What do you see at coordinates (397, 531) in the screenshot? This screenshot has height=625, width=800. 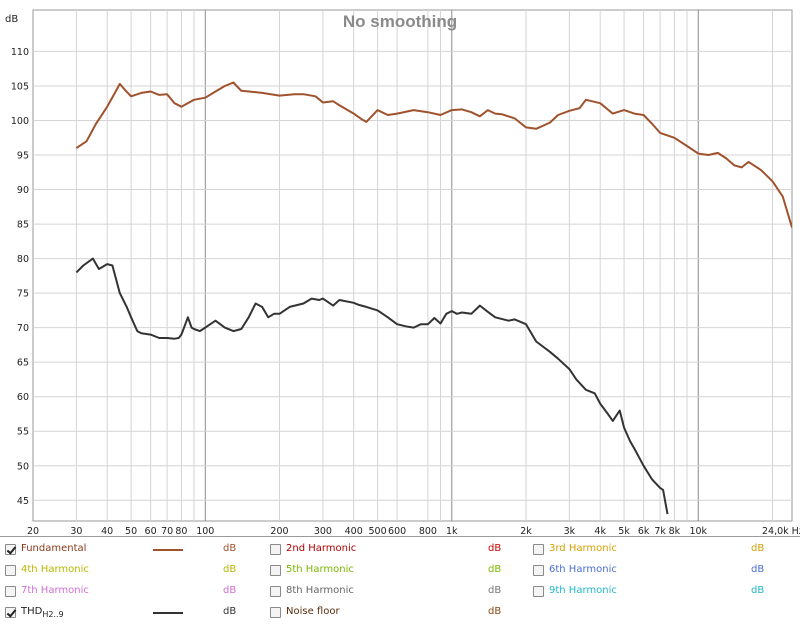 I see `x-tick-label: 600` at bounding box center [397, 531].